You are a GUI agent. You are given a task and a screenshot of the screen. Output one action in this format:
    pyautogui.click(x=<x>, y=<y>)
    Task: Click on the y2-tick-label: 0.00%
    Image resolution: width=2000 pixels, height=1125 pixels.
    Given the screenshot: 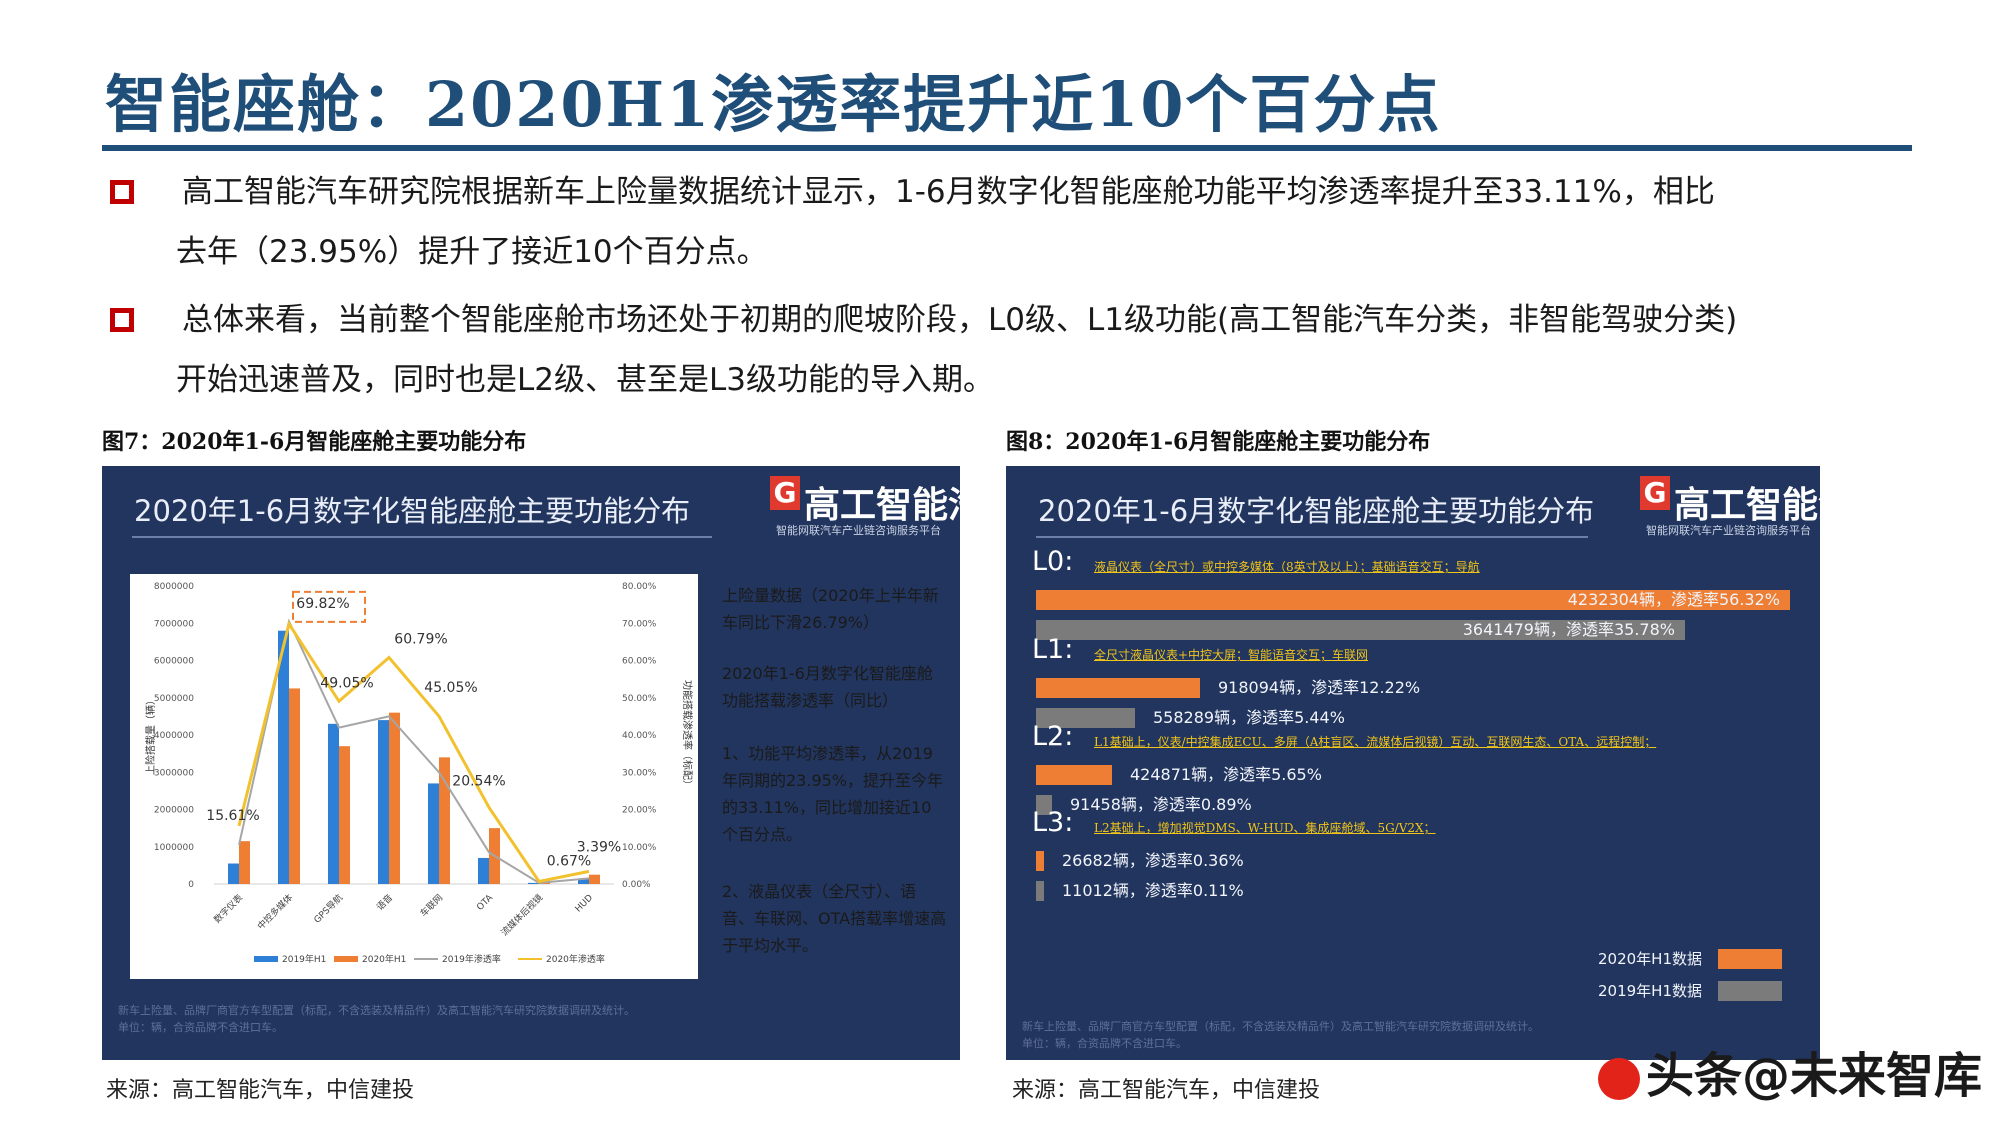 What is the action you would take?
    pyautogui.click(x=636, y=885)
    